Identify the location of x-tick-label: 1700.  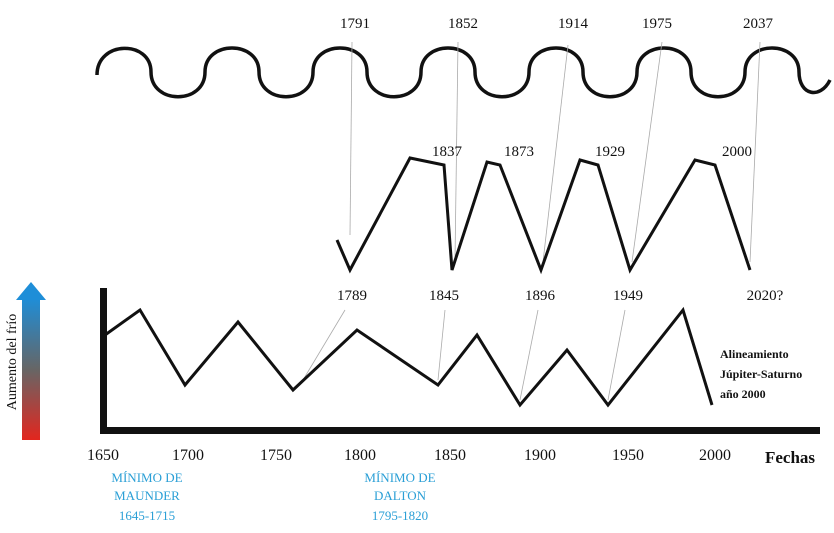
(188, 455).